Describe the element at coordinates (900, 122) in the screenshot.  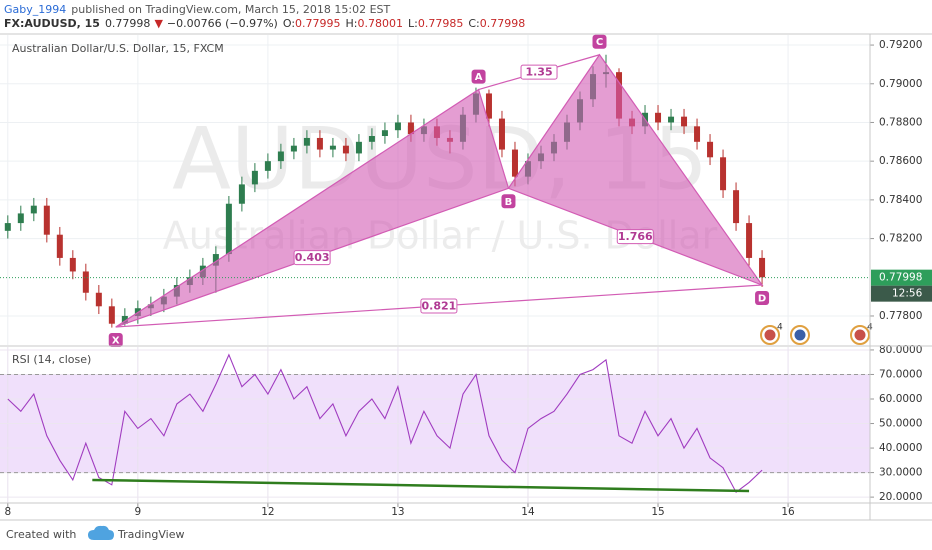
I see `y-tick-label: 0.78800` at that location.